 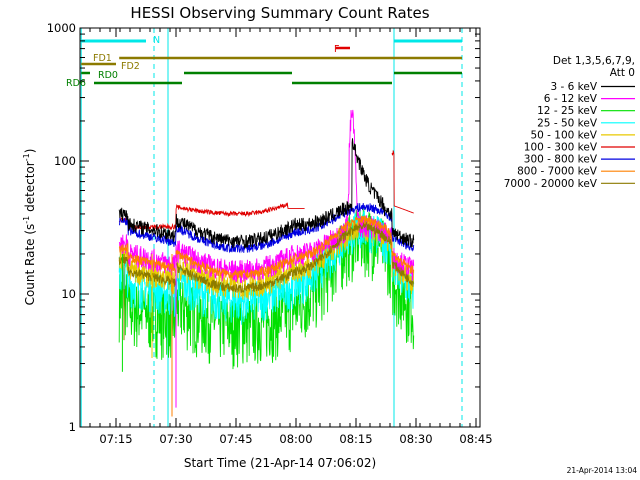 I want to click on x-axis-label: Start Time (21-Apr-14 07:06:02), so click(x=280, y=463).